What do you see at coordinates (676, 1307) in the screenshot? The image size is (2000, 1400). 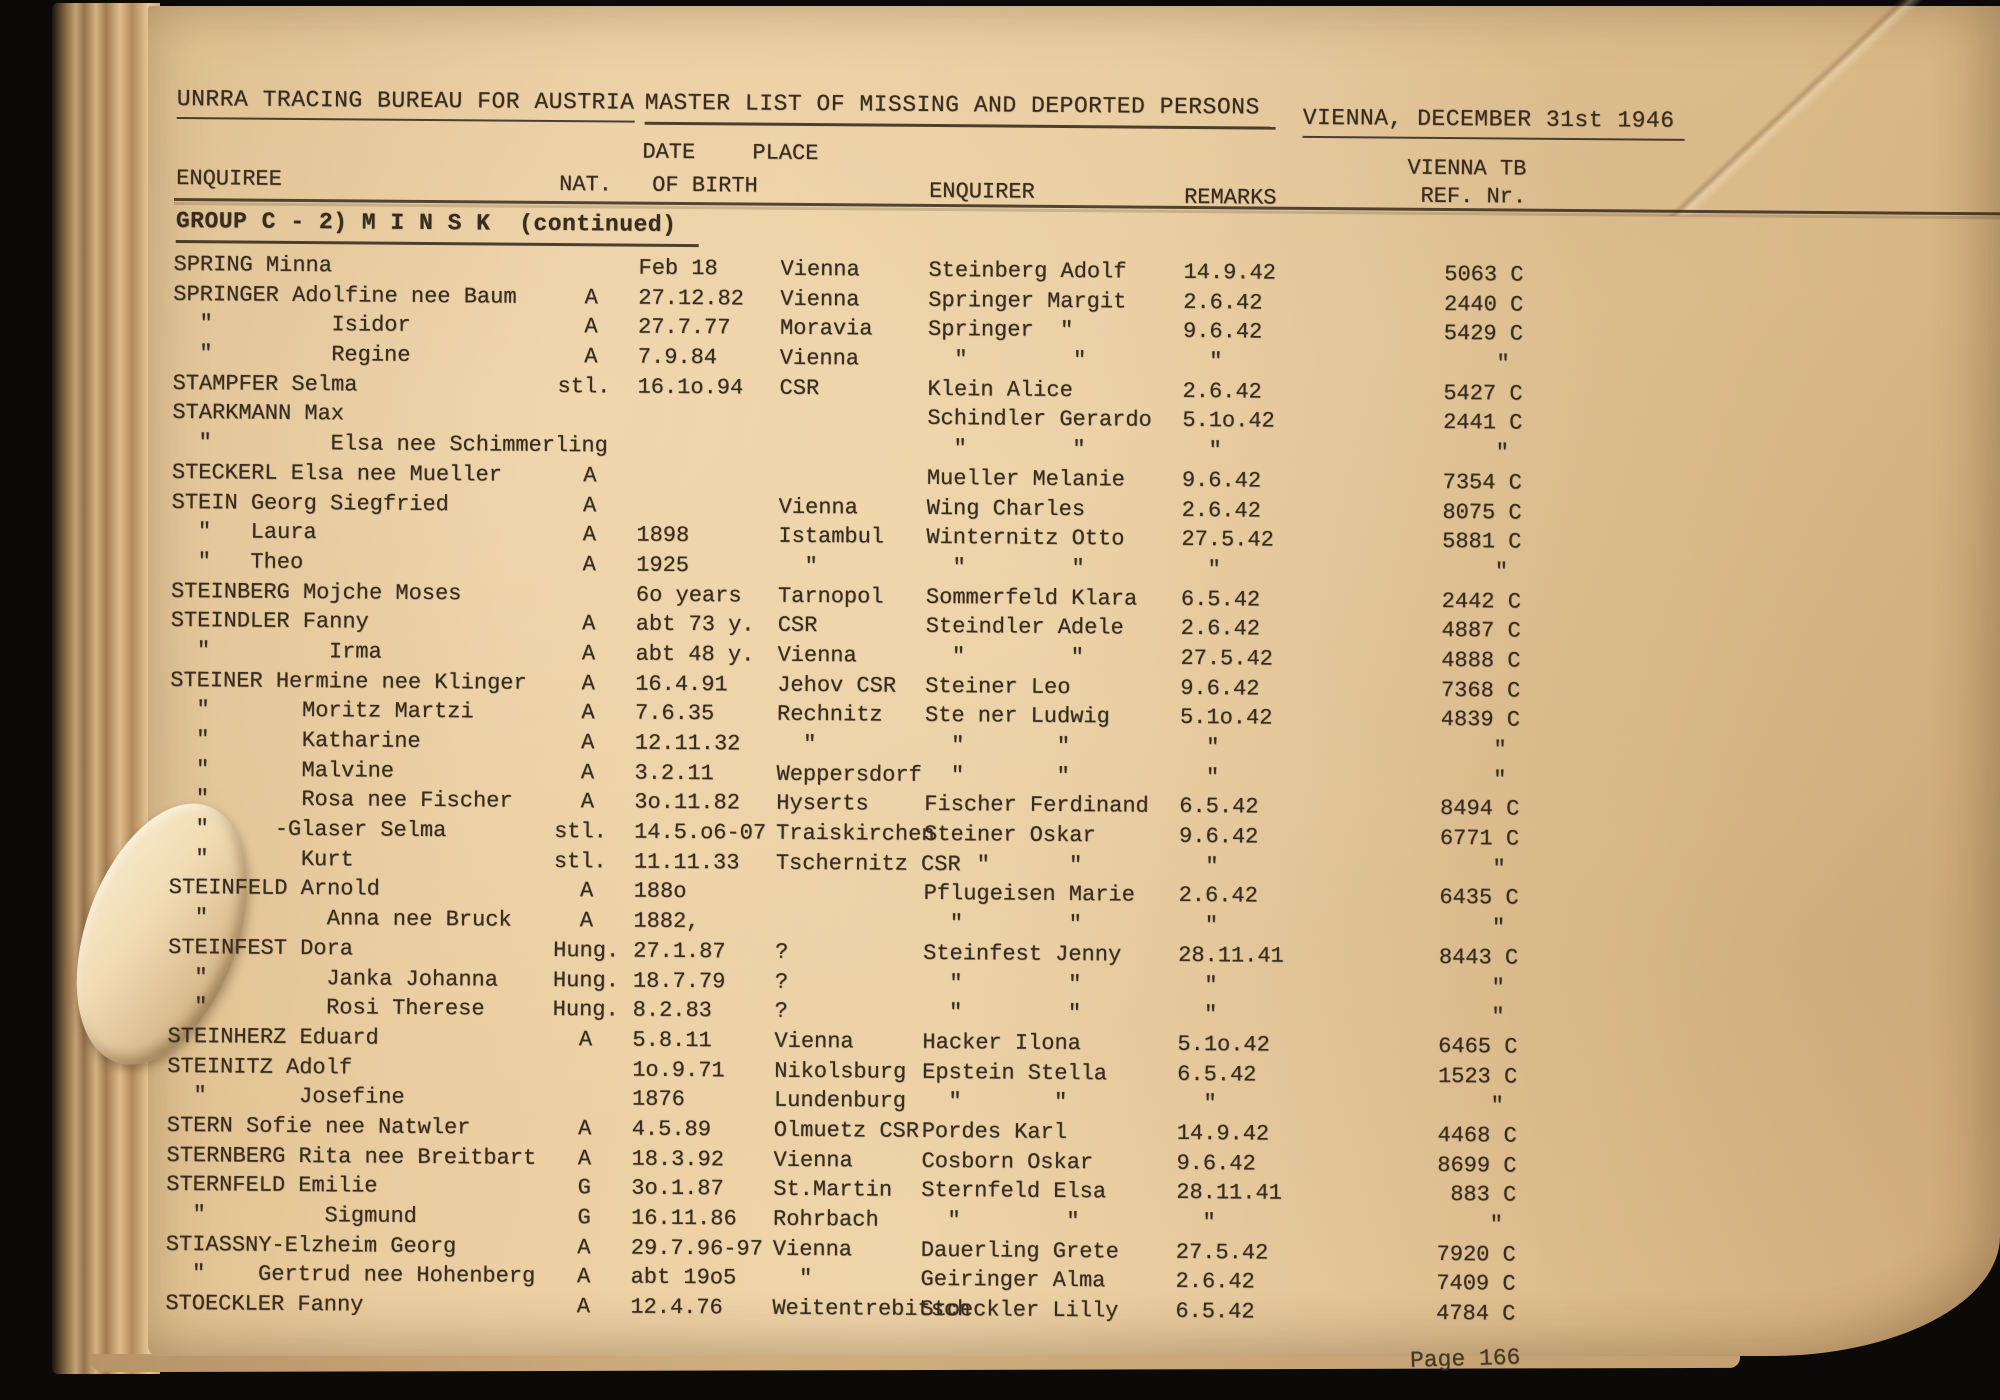 I see `cell-date-of-birth: 12.4.76` at bounding box center [676, 1307].